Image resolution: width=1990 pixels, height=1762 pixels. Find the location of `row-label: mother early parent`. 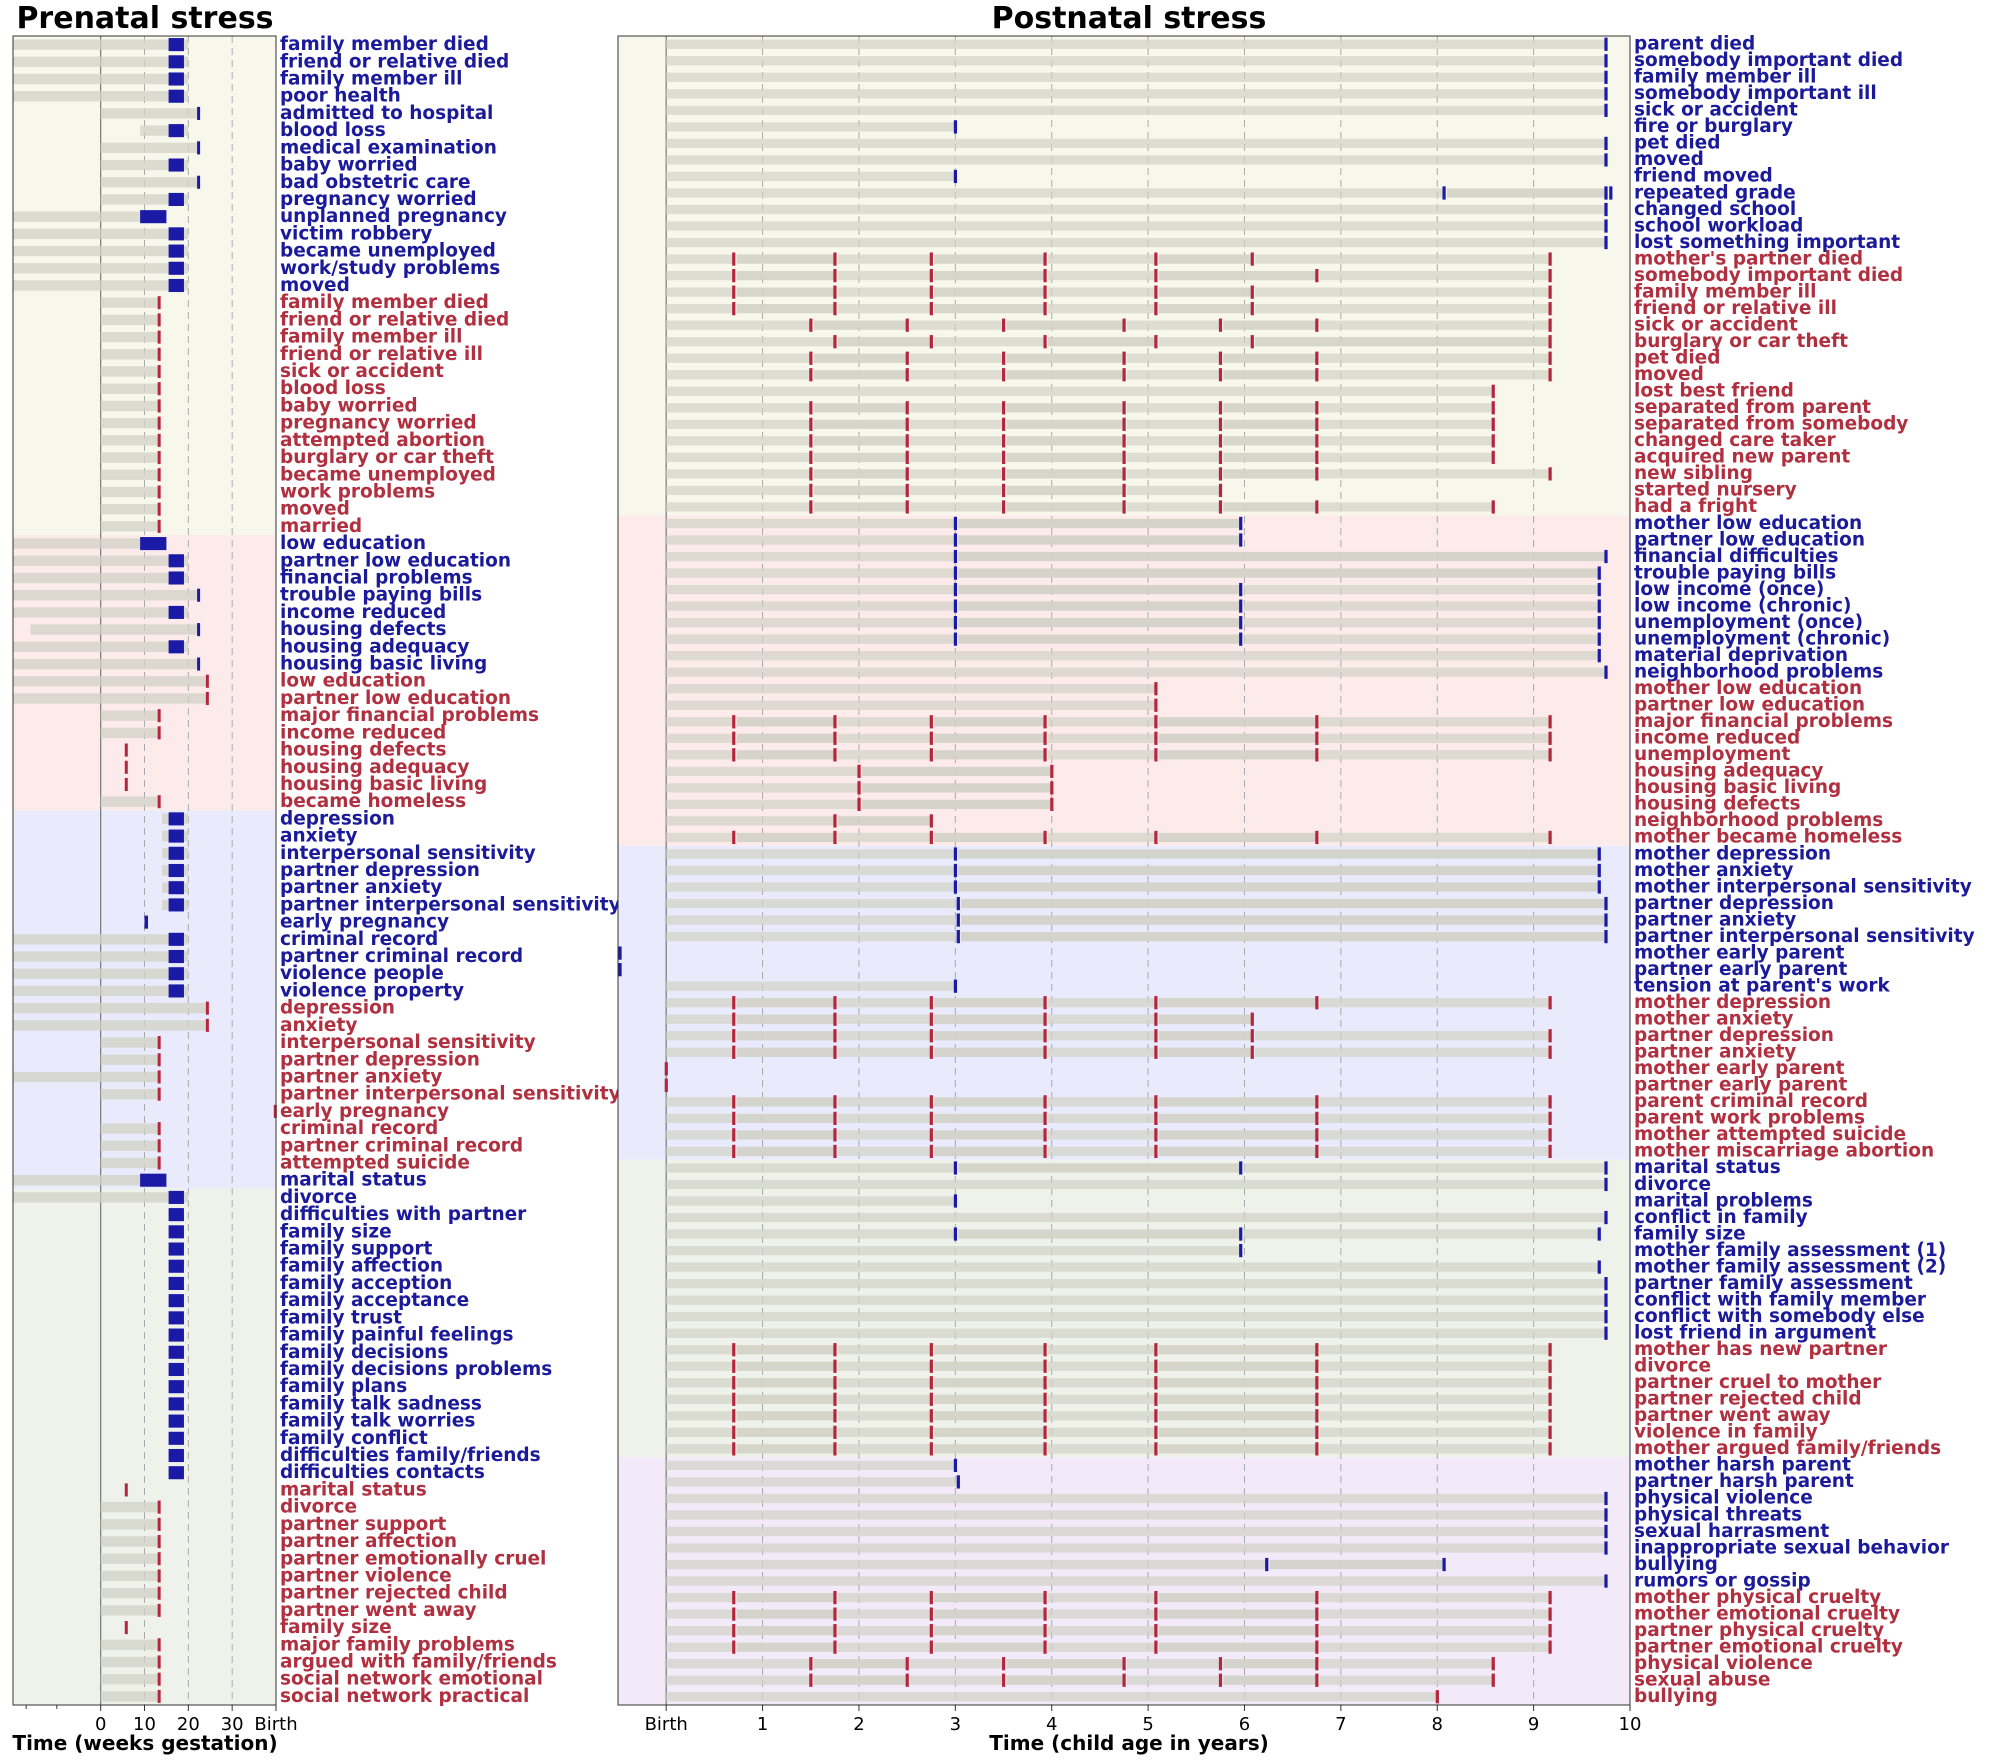

row-label: mother early parent is located at coordinates (1739, 952).